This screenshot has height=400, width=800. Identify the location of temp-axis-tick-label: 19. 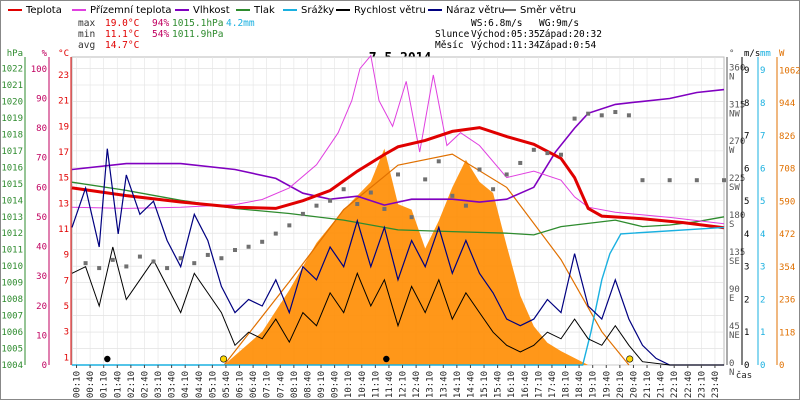
(63, 127).